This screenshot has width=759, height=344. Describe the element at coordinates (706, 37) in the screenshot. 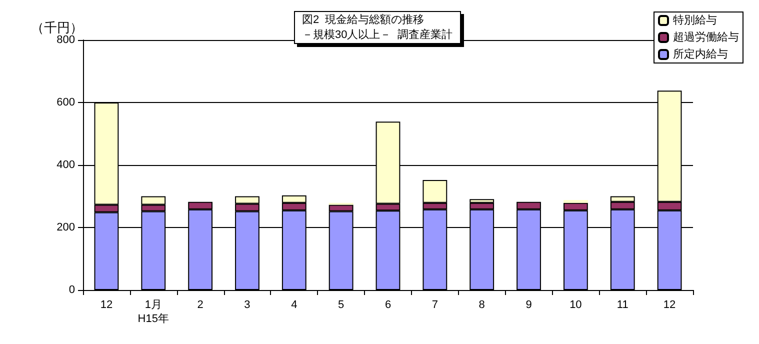

I see `legend-label: 超過労働給与` at that location.